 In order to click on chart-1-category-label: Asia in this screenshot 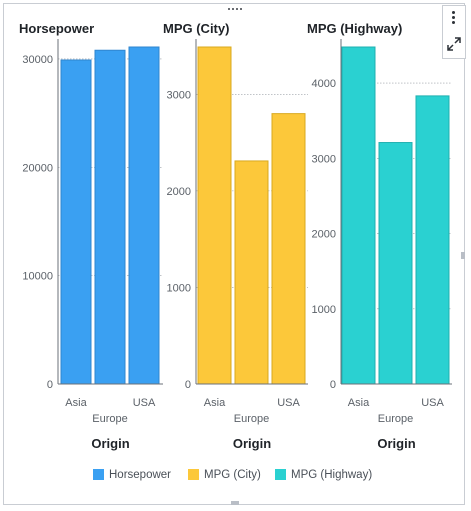, I will do `click(76, 403)`.